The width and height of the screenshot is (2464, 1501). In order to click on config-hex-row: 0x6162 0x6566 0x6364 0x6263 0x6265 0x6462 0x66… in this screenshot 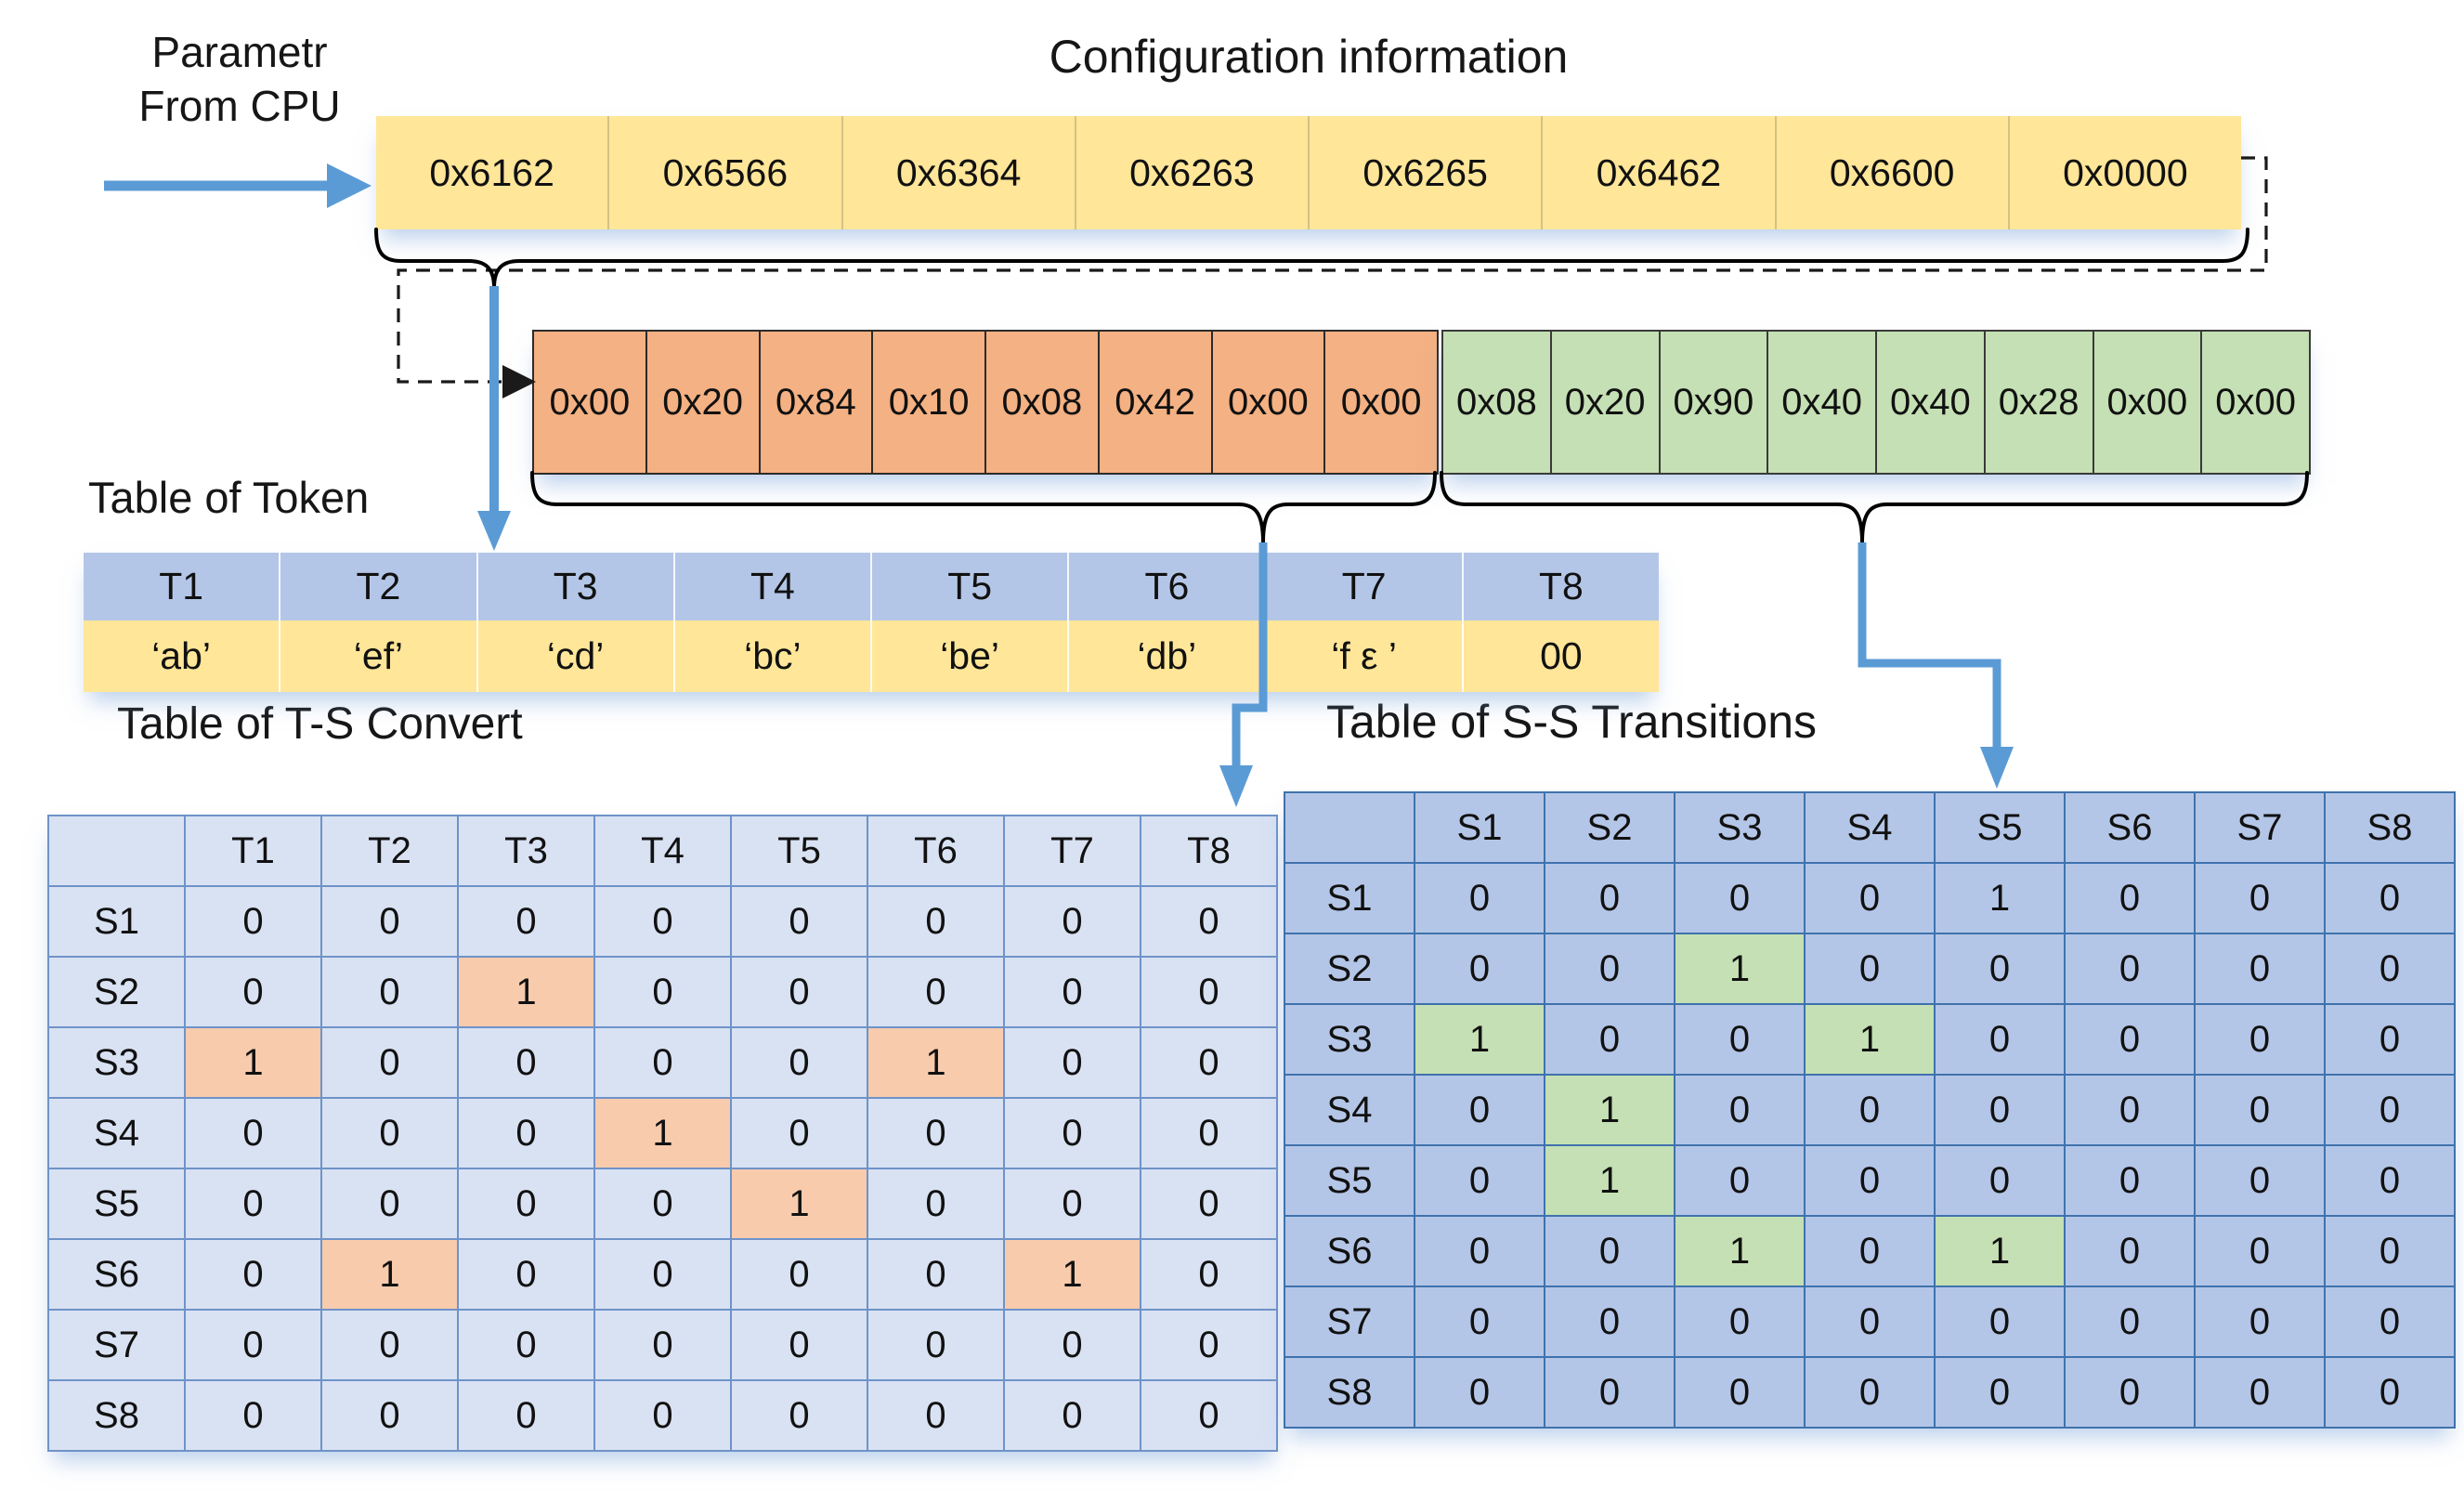, I will do `click(1308, 172)`.